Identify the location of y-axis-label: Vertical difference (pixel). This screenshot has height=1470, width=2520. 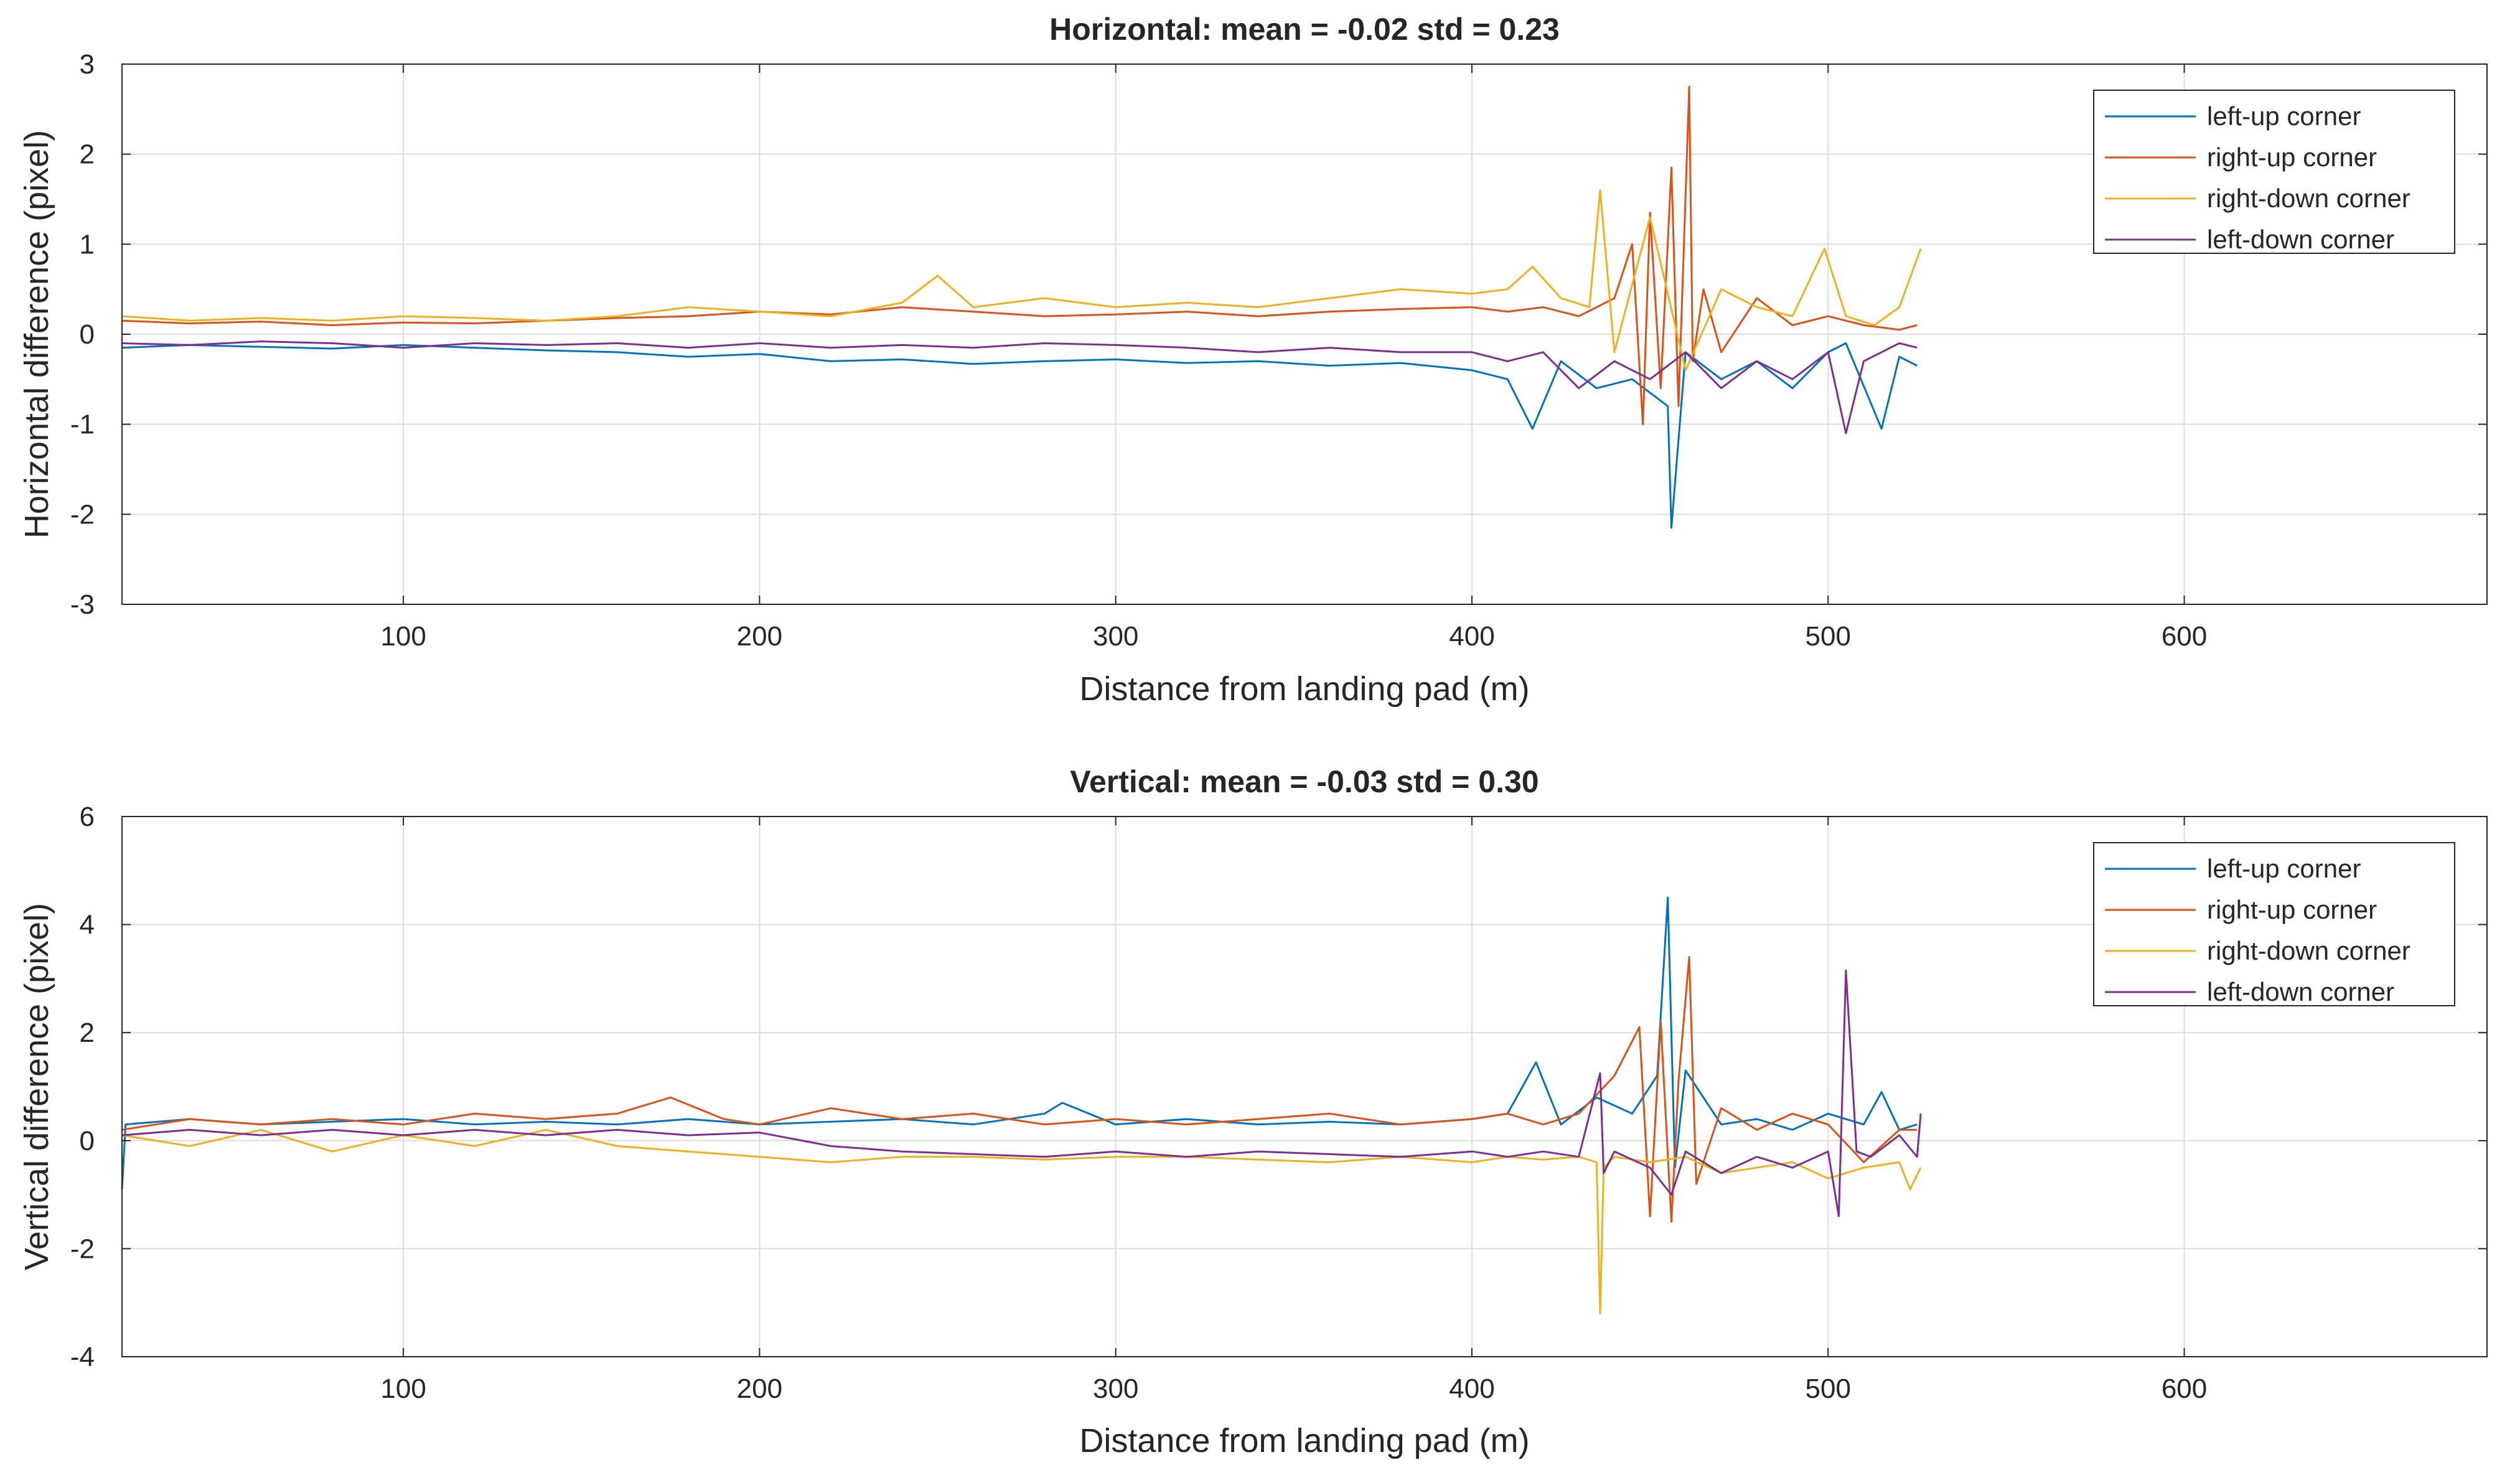
(37, 1086).